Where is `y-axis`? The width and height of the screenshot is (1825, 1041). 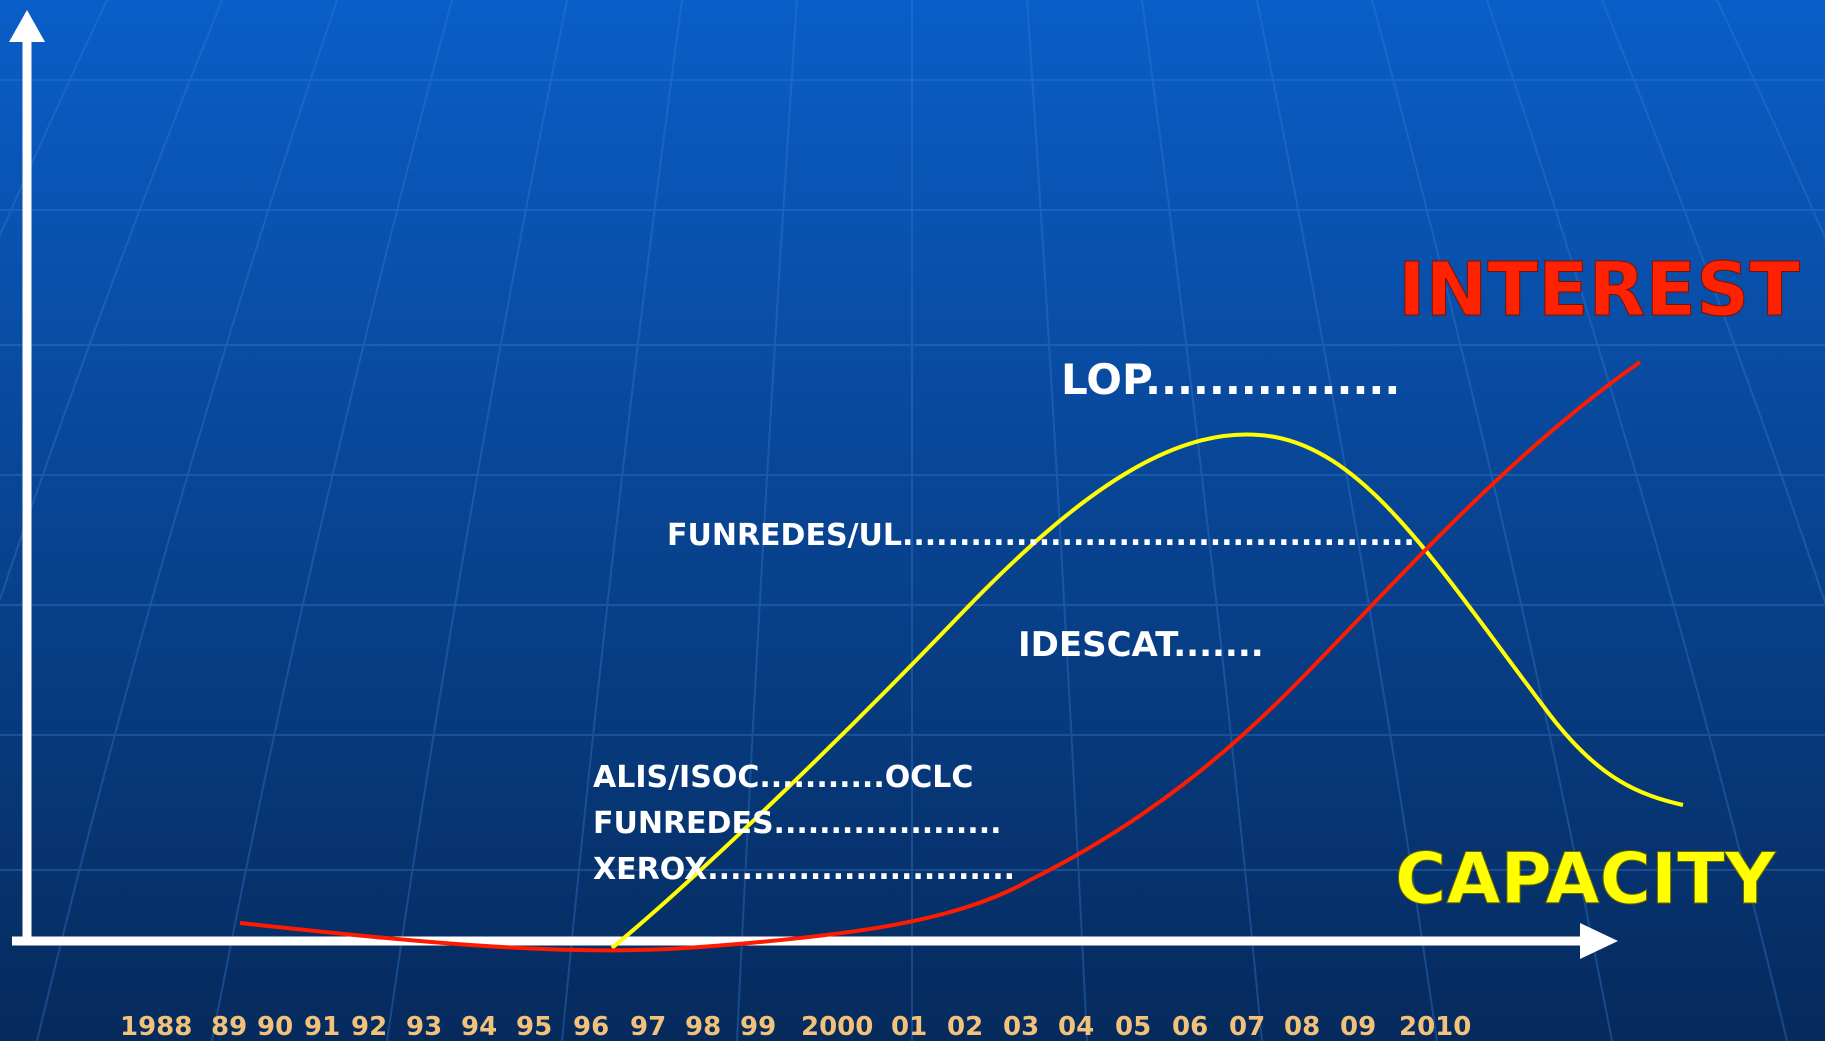 y-axis is located at coordinates (27, 477).